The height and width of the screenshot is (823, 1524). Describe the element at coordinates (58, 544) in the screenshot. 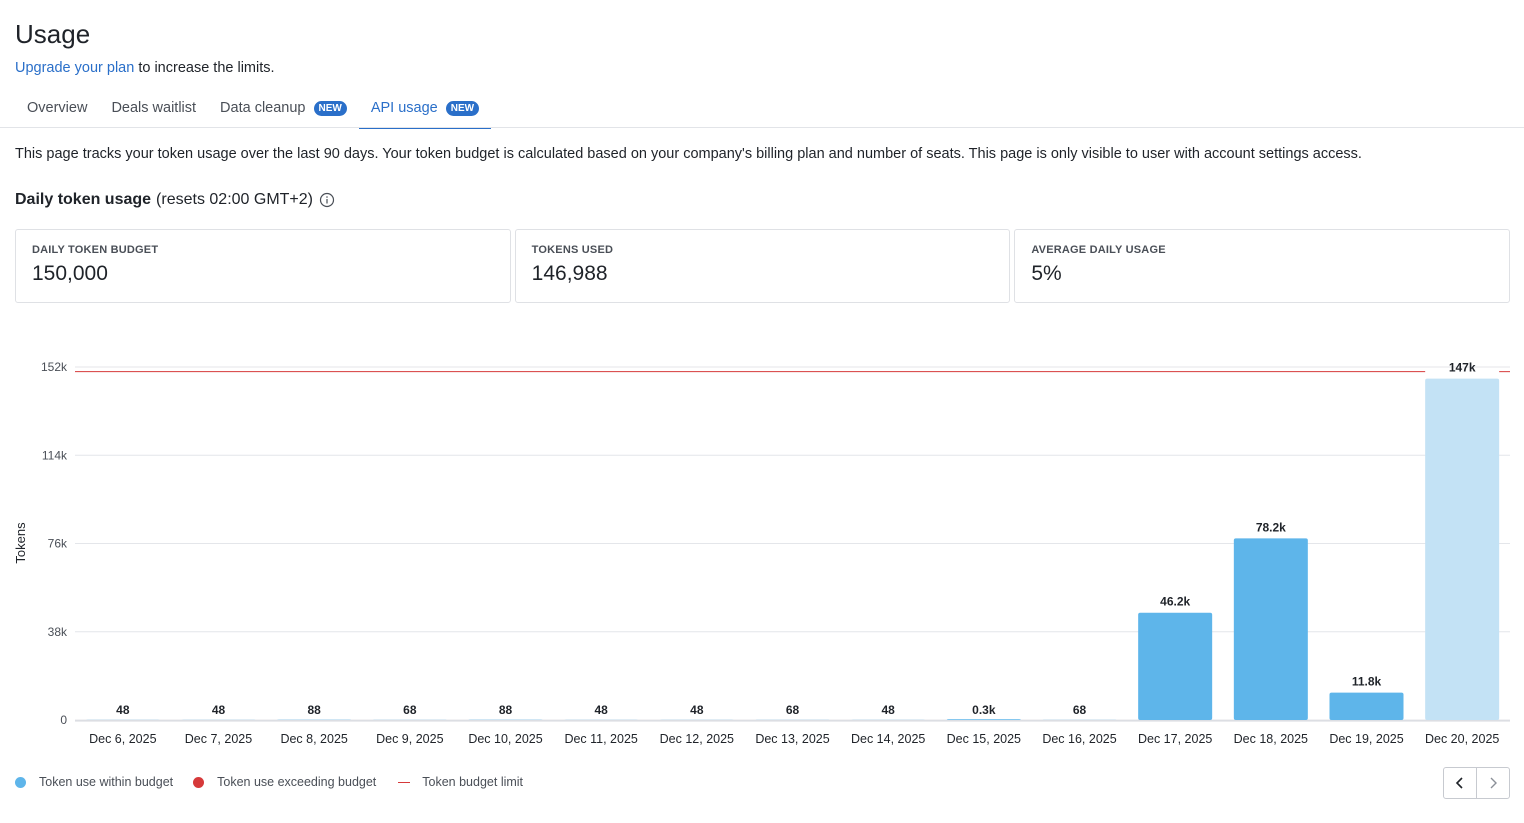

I see `y-tick-label: 76k` at that location.